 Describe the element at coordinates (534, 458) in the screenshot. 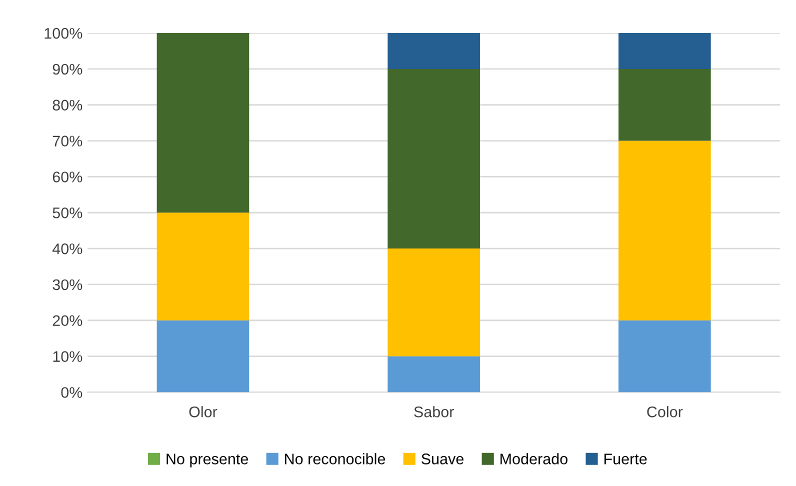

I see `legend-label: Moderado` at that location.